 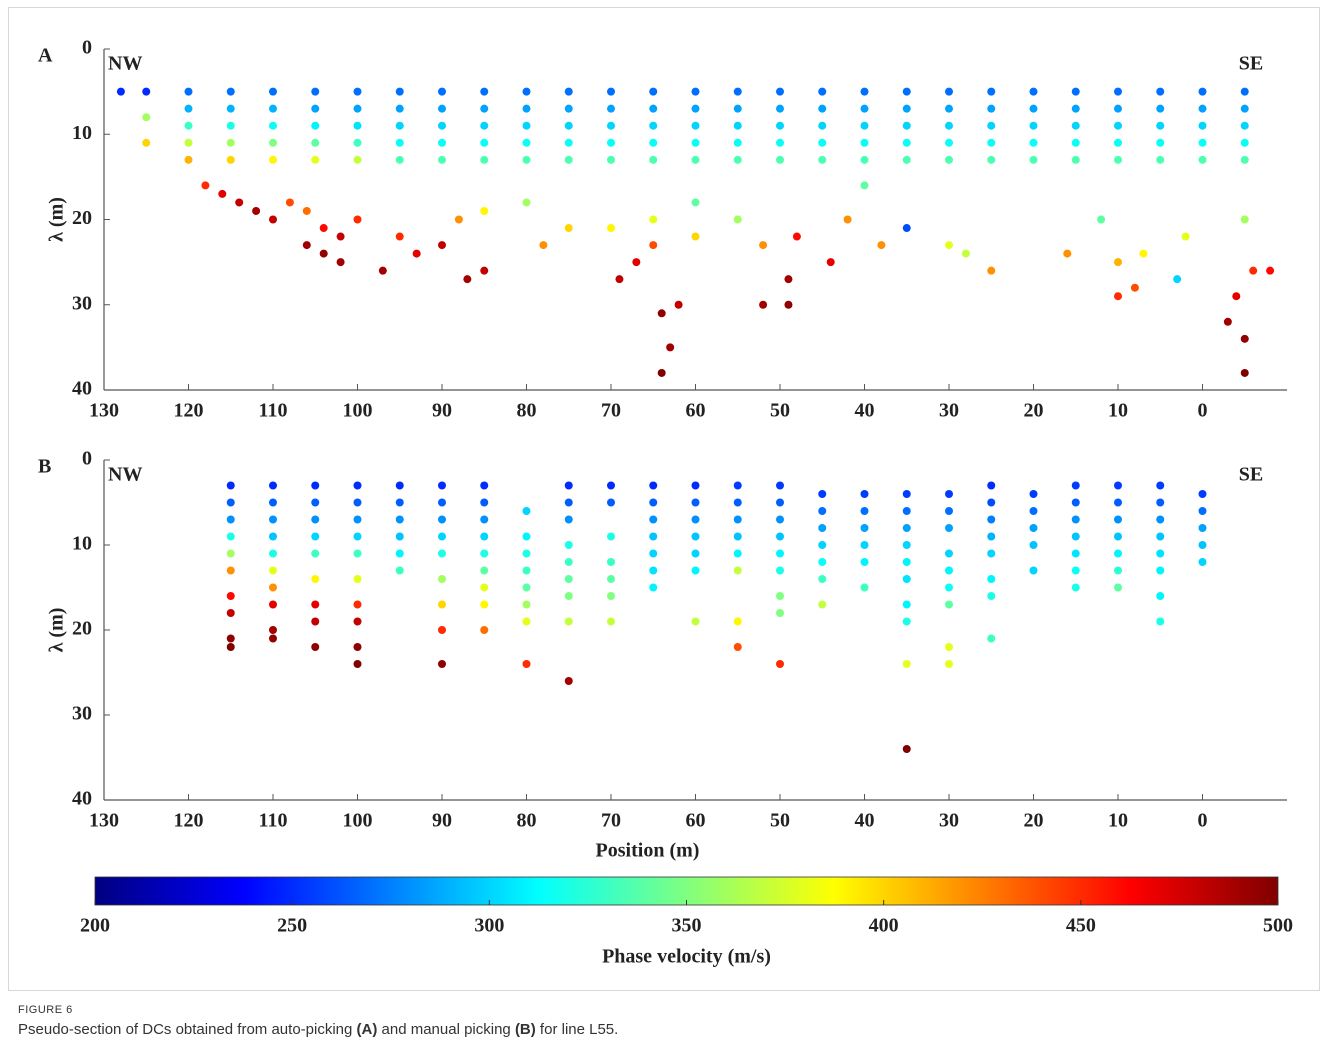 What do you see at coordinates (1034, 411) in the screenshot?
I see `x-tick-label: 20` at bounding box center [1034, 411].